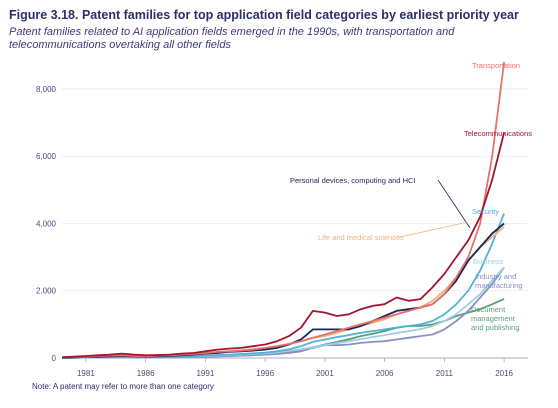 The width and height of the screenshot is (558, 408). I want to click on y-tick-label: 4,000, so click(46, 223).